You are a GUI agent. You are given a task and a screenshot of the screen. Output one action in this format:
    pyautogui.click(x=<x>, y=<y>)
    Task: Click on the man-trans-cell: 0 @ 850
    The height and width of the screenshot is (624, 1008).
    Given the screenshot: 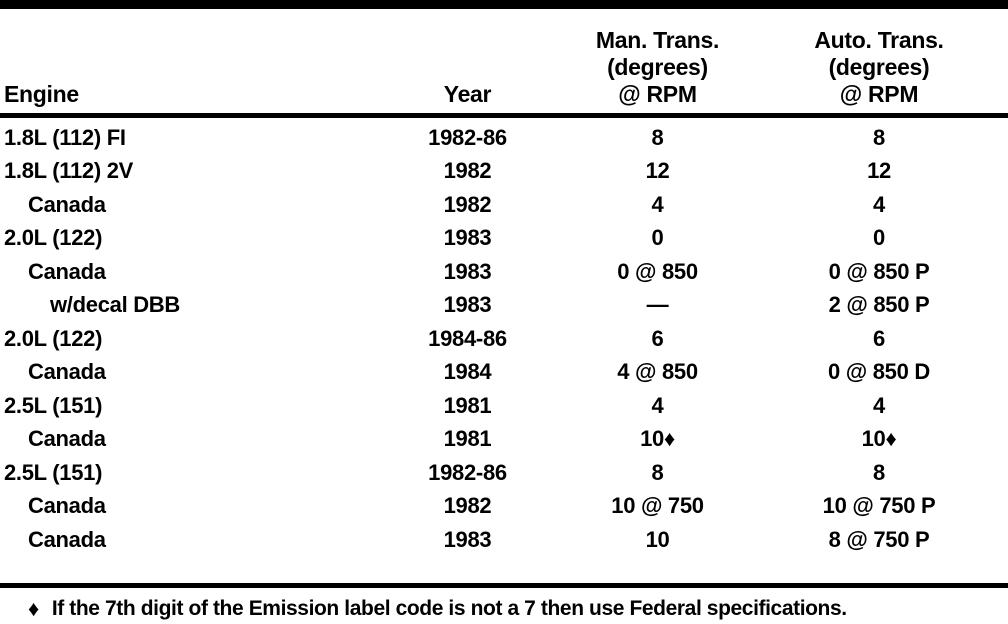 What is the action you would take?
    pyautogui.click(x=657, y=271)
    